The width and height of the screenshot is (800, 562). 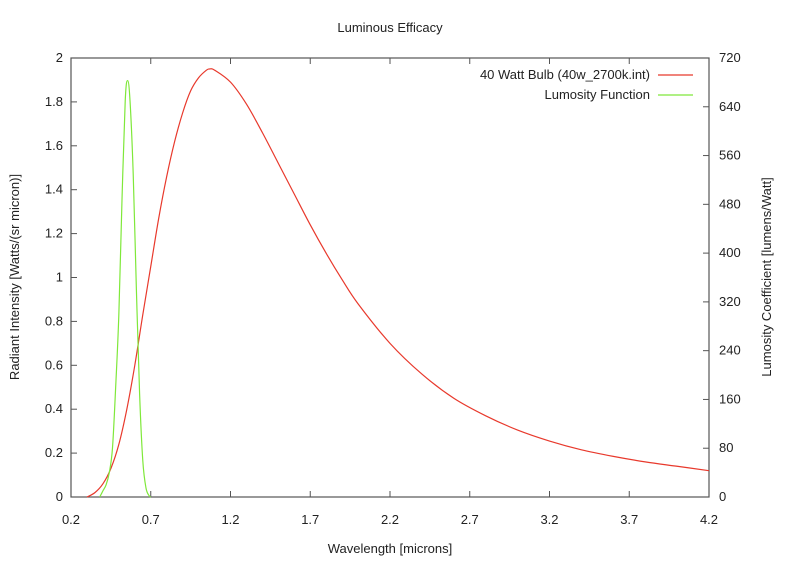 What do you see at coordinates (54, 189) in the screenshot?
I see `y-tick-label: 1.4` at bounding box center [54, 189].